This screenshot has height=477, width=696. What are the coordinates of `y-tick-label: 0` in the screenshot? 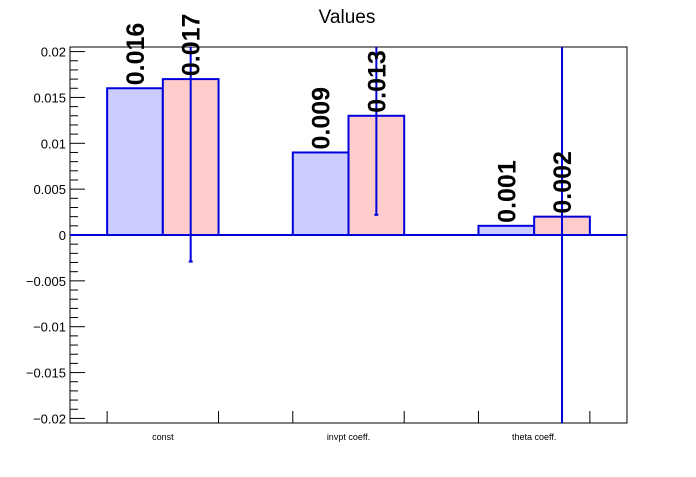 It's located at (62, 235).